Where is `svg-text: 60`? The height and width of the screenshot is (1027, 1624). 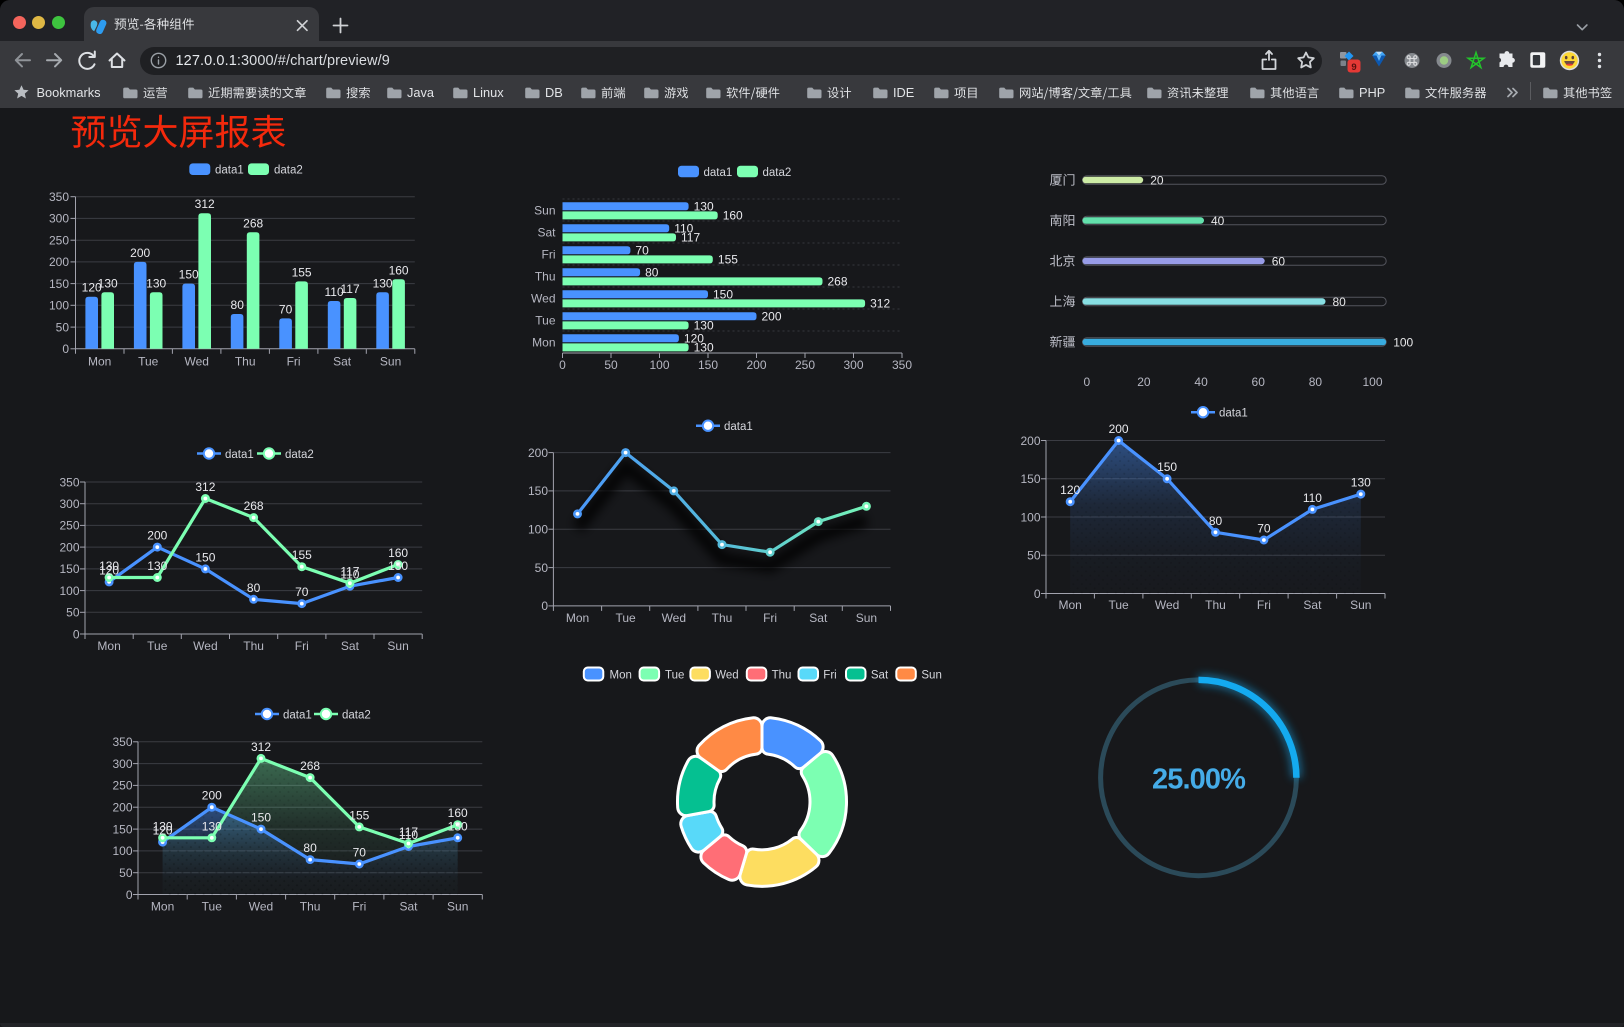 svg-text: 60 is located at coordinates (1279, 261).